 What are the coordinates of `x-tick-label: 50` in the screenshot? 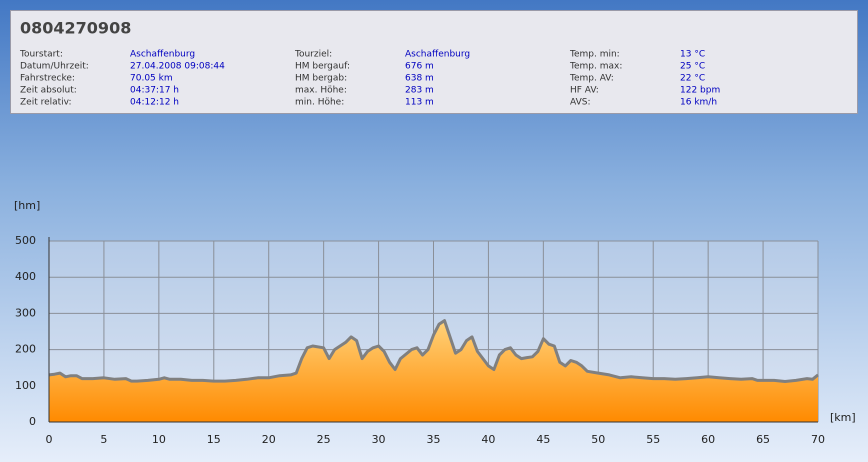 It's located at (598, 439).